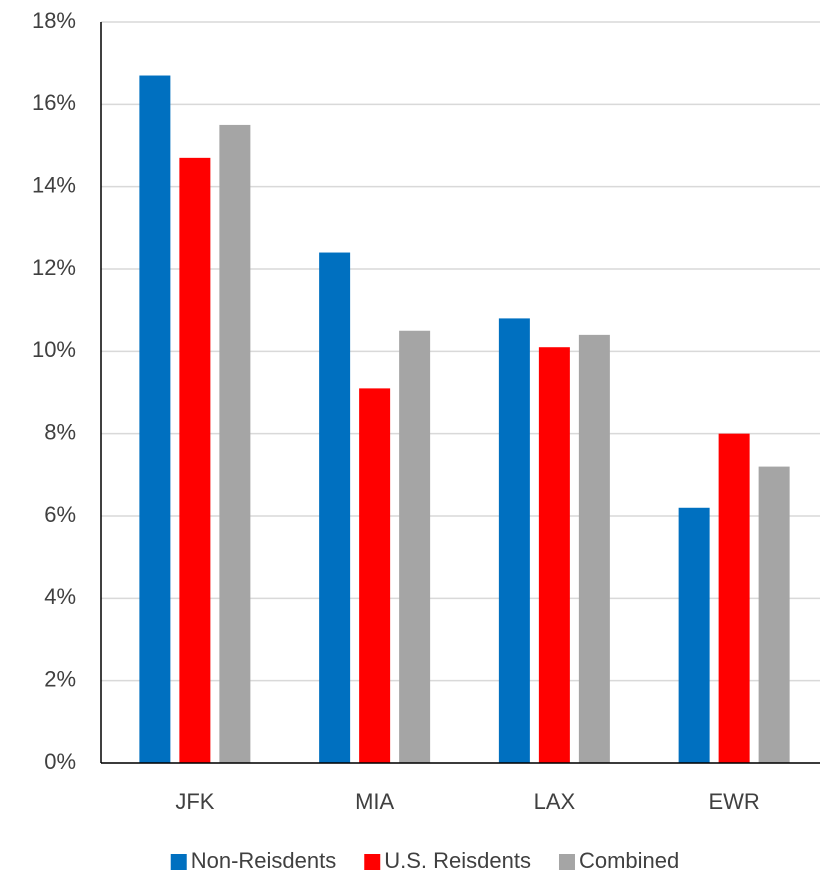 The width and height of the screenshot is (830, 877). Describe the element at coordinates (54, 102) in the screenshot. I see `y-tick-label: 16%` at that location.